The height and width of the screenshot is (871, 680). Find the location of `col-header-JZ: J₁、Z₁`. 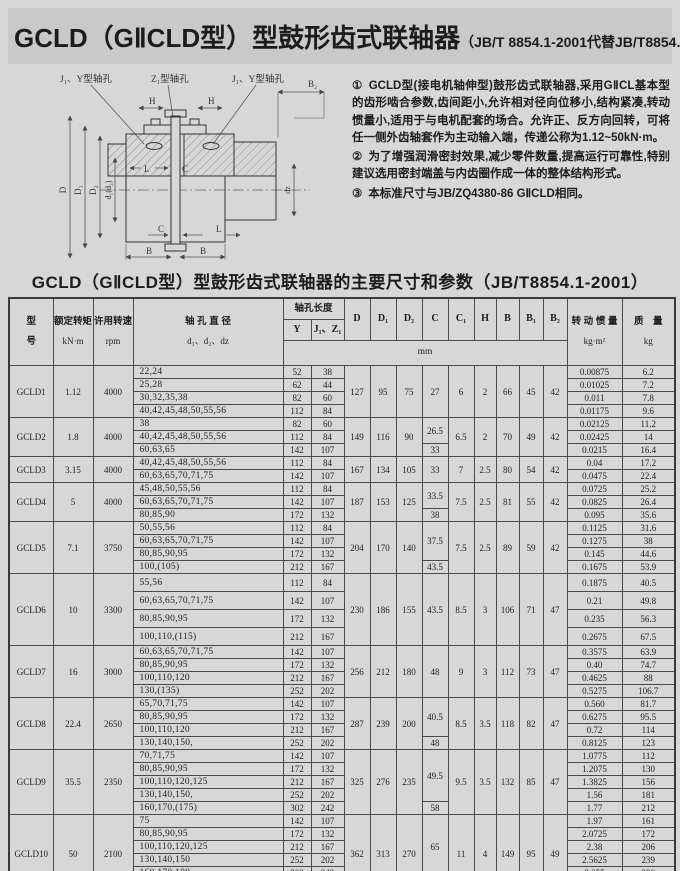

col-header-JZ: J₁、Z₁ is located at coordinates (327, 330).